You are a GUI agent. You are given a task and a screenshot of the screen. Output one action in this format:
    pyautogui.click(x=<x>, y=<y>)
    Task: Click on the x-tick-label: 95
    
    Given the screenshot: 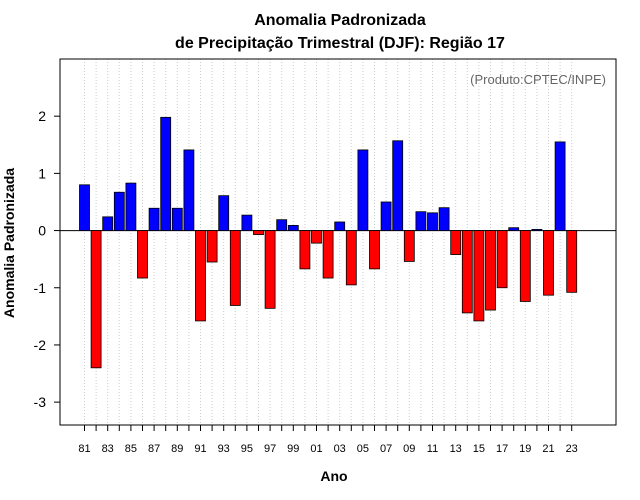 What is the action you would take?
    pyautogui.click(x=247, y=449)
    